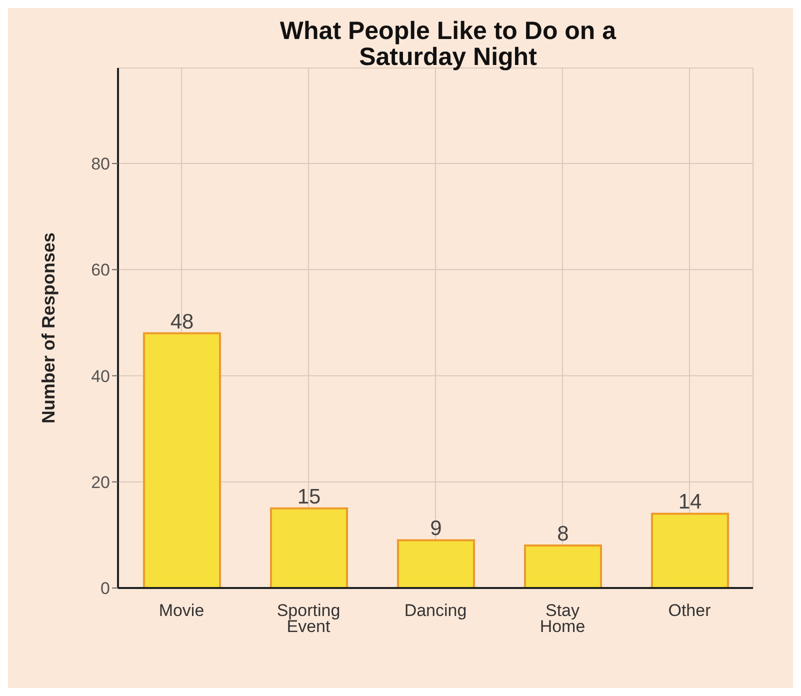 The image size is (801, 696). What do you see at coordinates (563, 534) in the screenshot?
I see `data-label: 8` at bounding box center [563, 534].